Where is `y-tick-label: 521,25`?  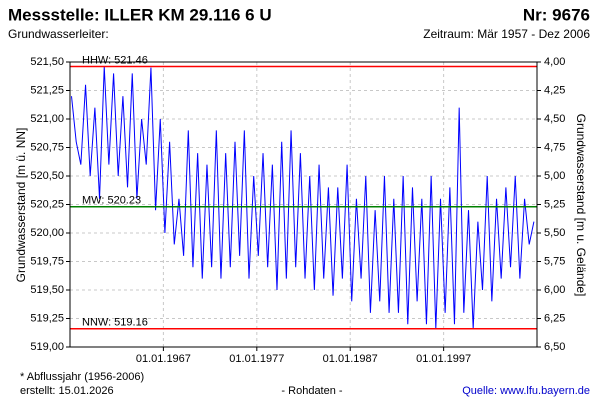 y-tick-label: 521,25 is located at coordinates (47, 90).